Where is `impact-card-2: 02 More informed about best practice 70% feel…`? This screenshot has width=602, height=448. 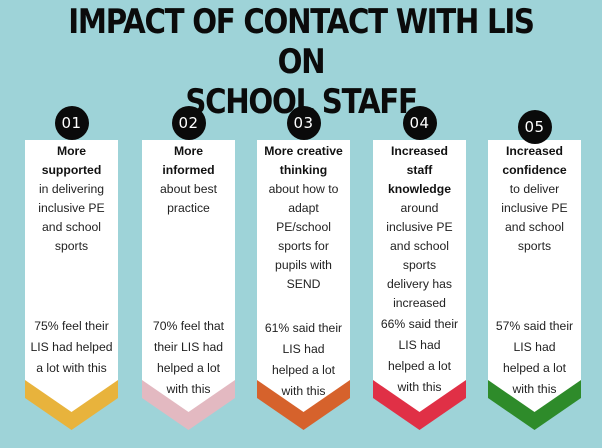 impact-card-2: 02 More informed about best practice 70% feel… is located at coordinates (188, 269).